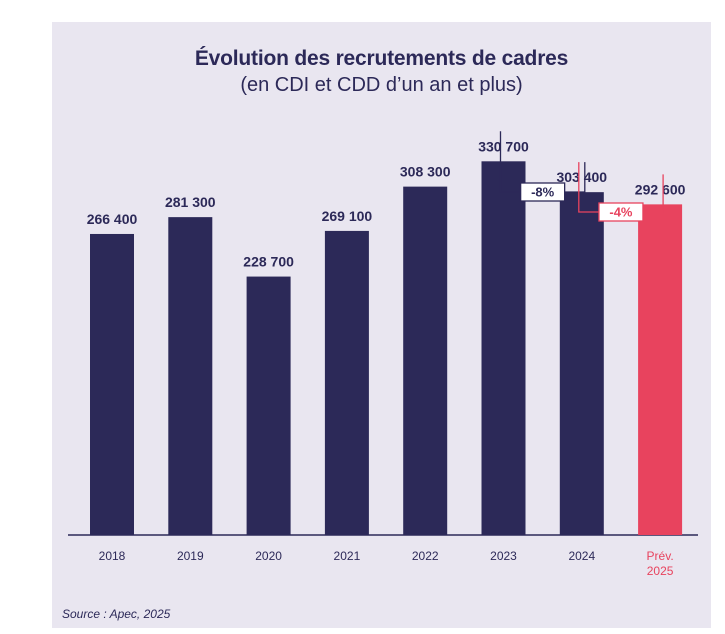 The image size is (725, 634). Describe the element at coordinates (112, 556) in the screenshot. I see `x-tick-label: 2018` at that location.